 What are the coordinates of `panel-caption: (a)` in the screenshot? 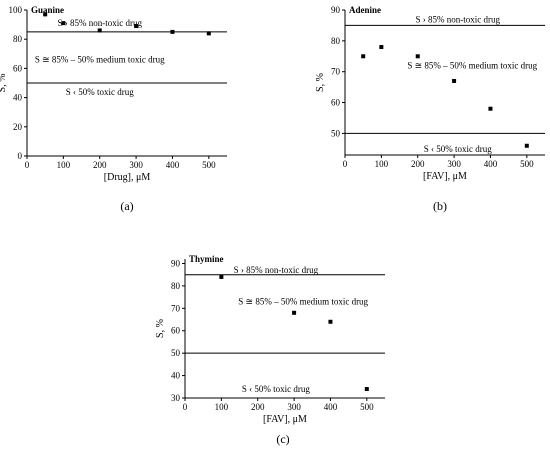 It's located at (126, 206).